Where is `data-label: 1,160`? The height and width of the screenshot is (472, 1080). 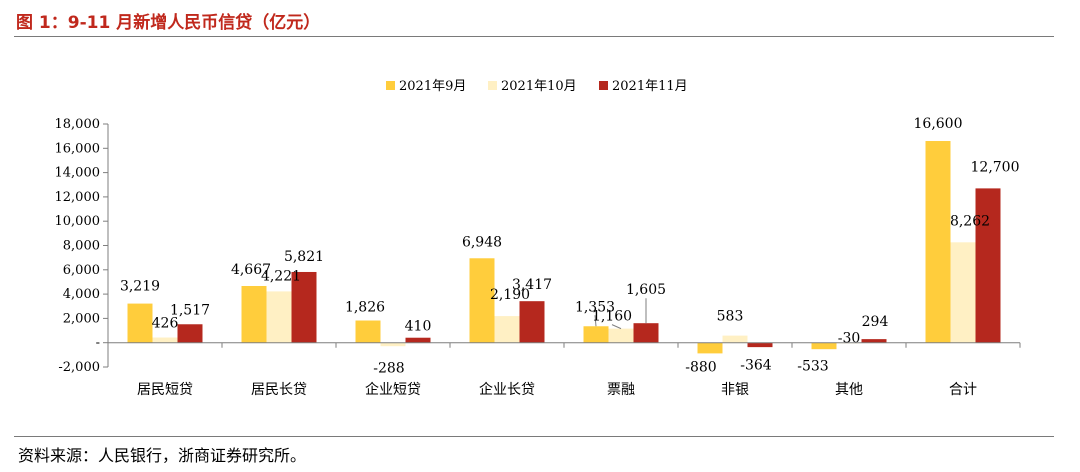 data-label: 1,160 is located at coordinates (612, 317).